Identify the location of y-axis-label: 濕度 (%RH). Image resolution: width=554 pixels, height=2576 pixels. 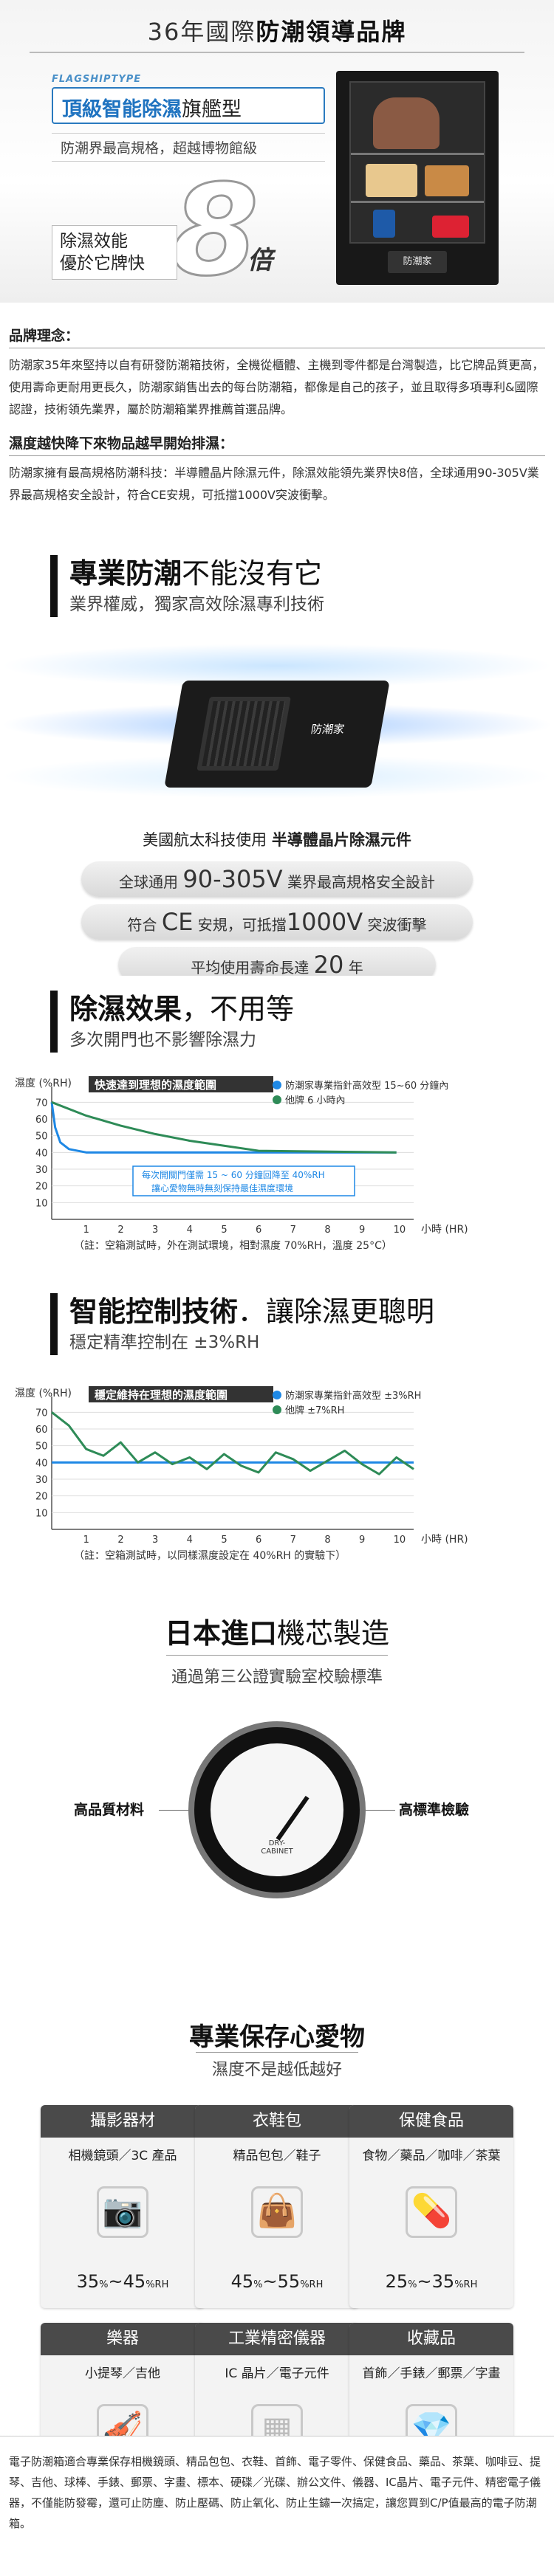
(43, 1393).